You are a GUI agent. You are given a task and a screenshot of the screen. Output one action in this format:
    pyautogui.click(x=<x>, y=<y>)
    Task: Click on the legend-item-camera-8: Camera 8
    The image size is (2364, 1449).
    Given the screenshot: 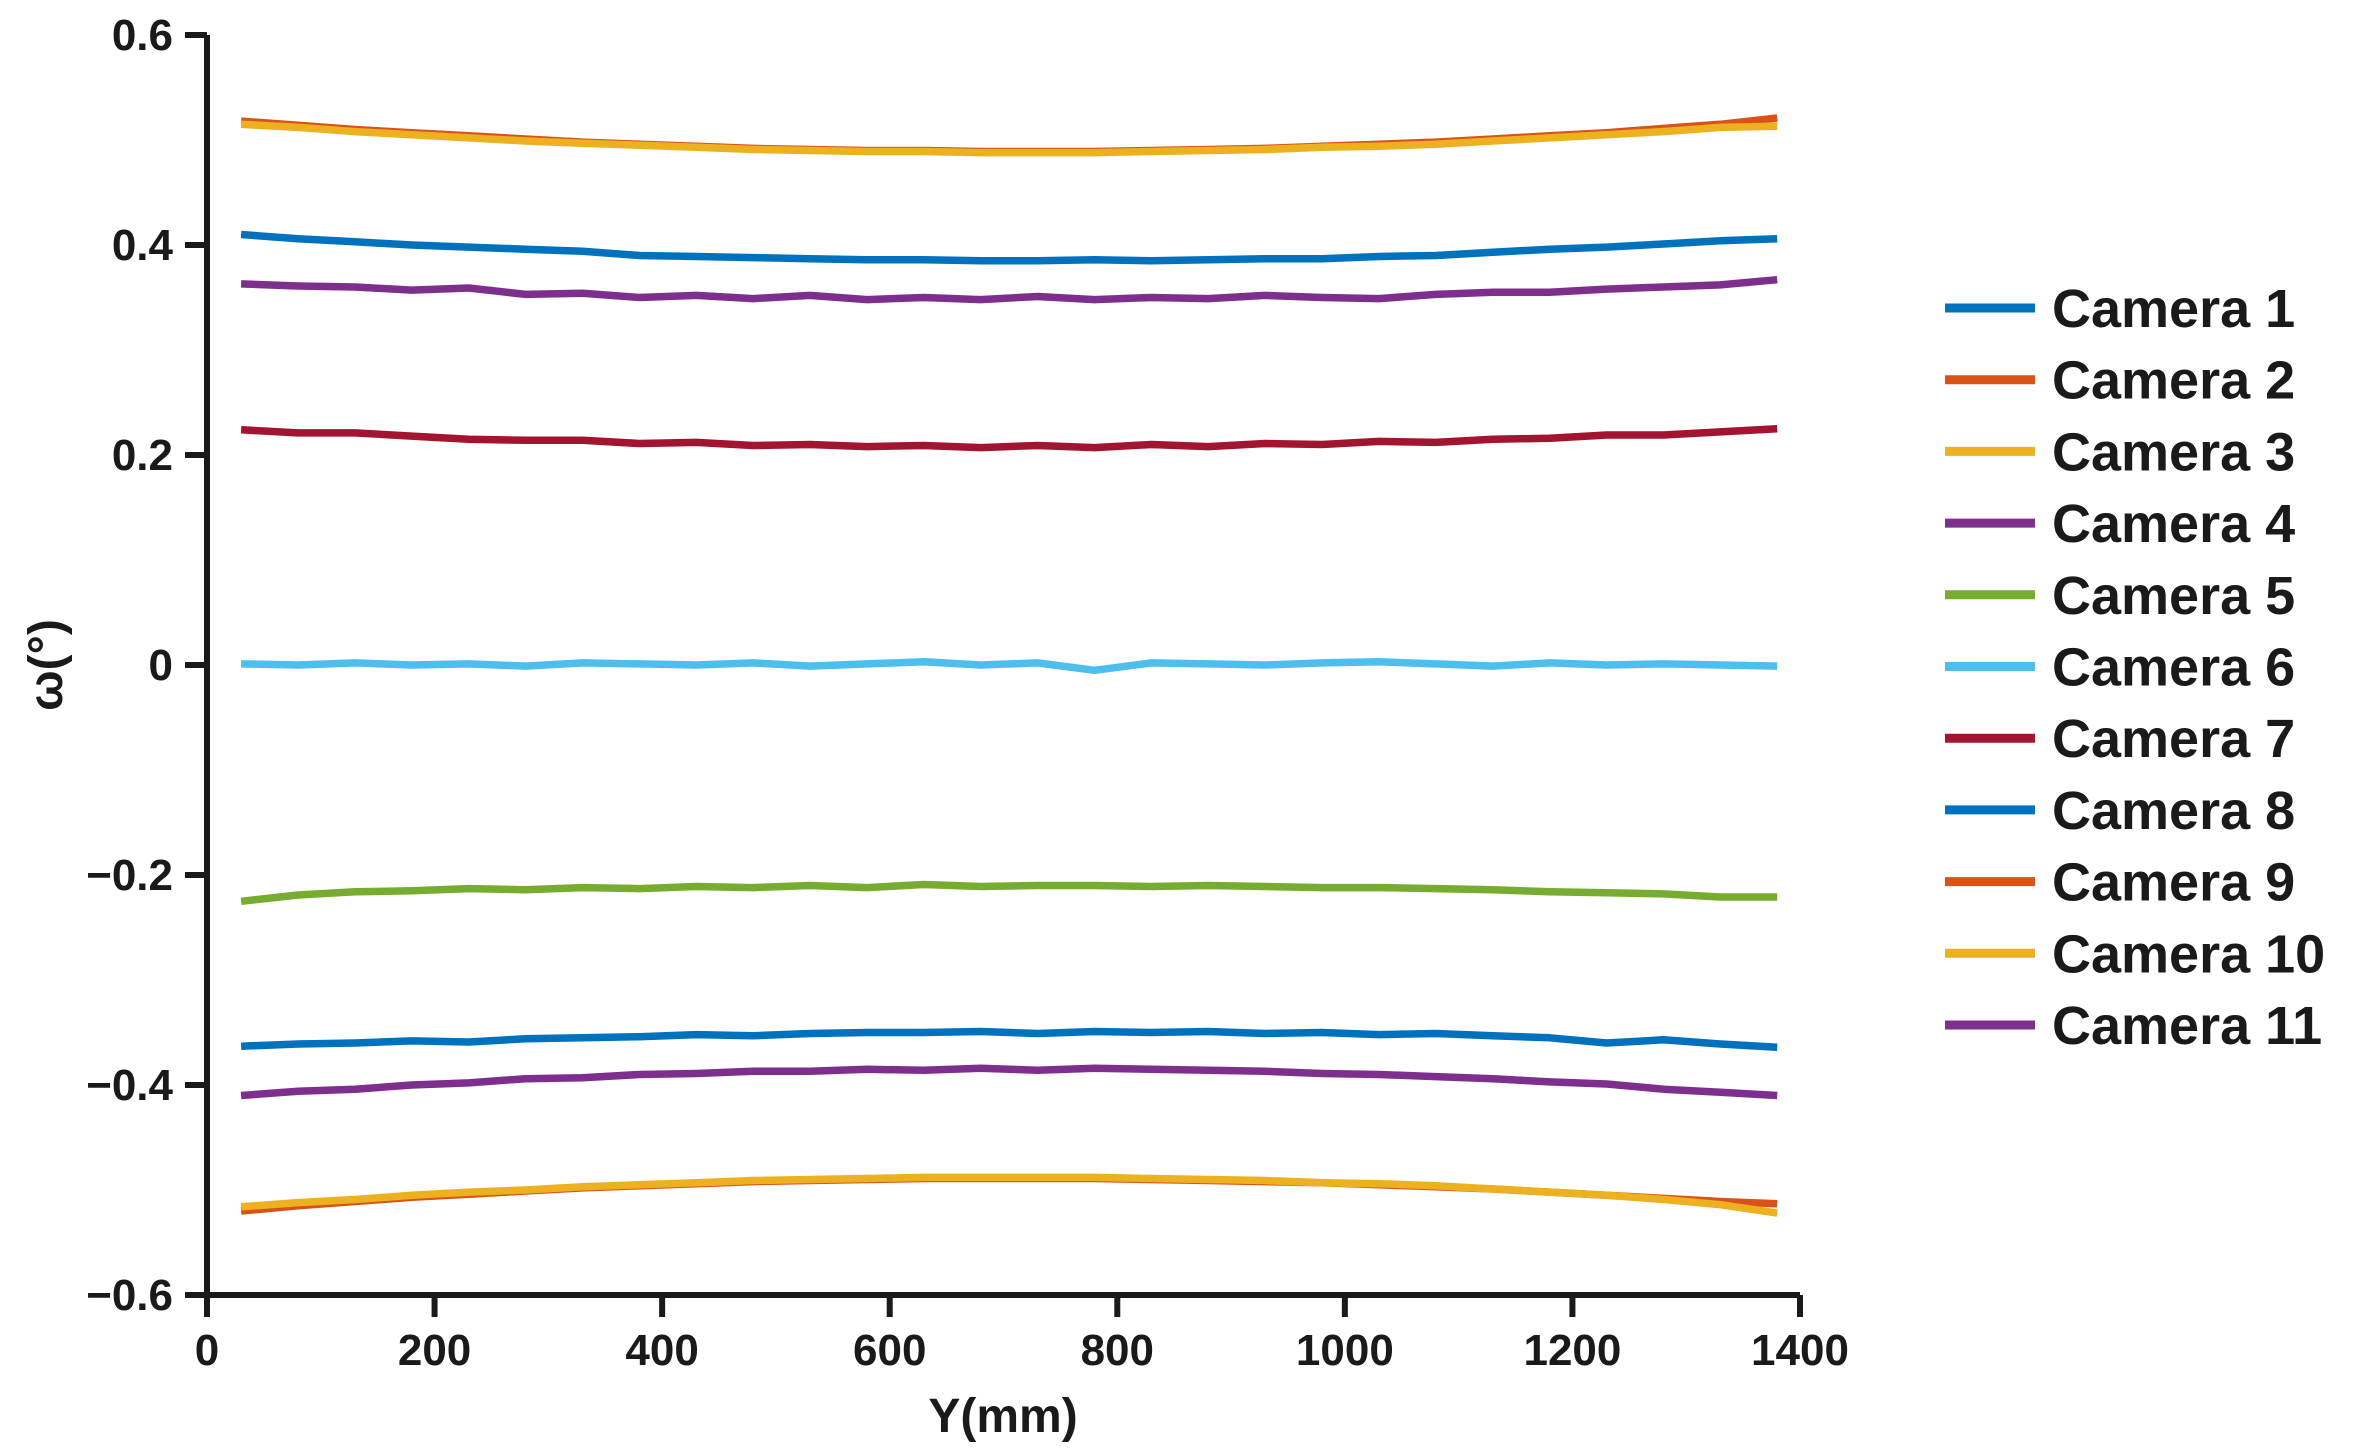 What is the action you would take?
    pyautogui.click(x=2120, y=811)
    